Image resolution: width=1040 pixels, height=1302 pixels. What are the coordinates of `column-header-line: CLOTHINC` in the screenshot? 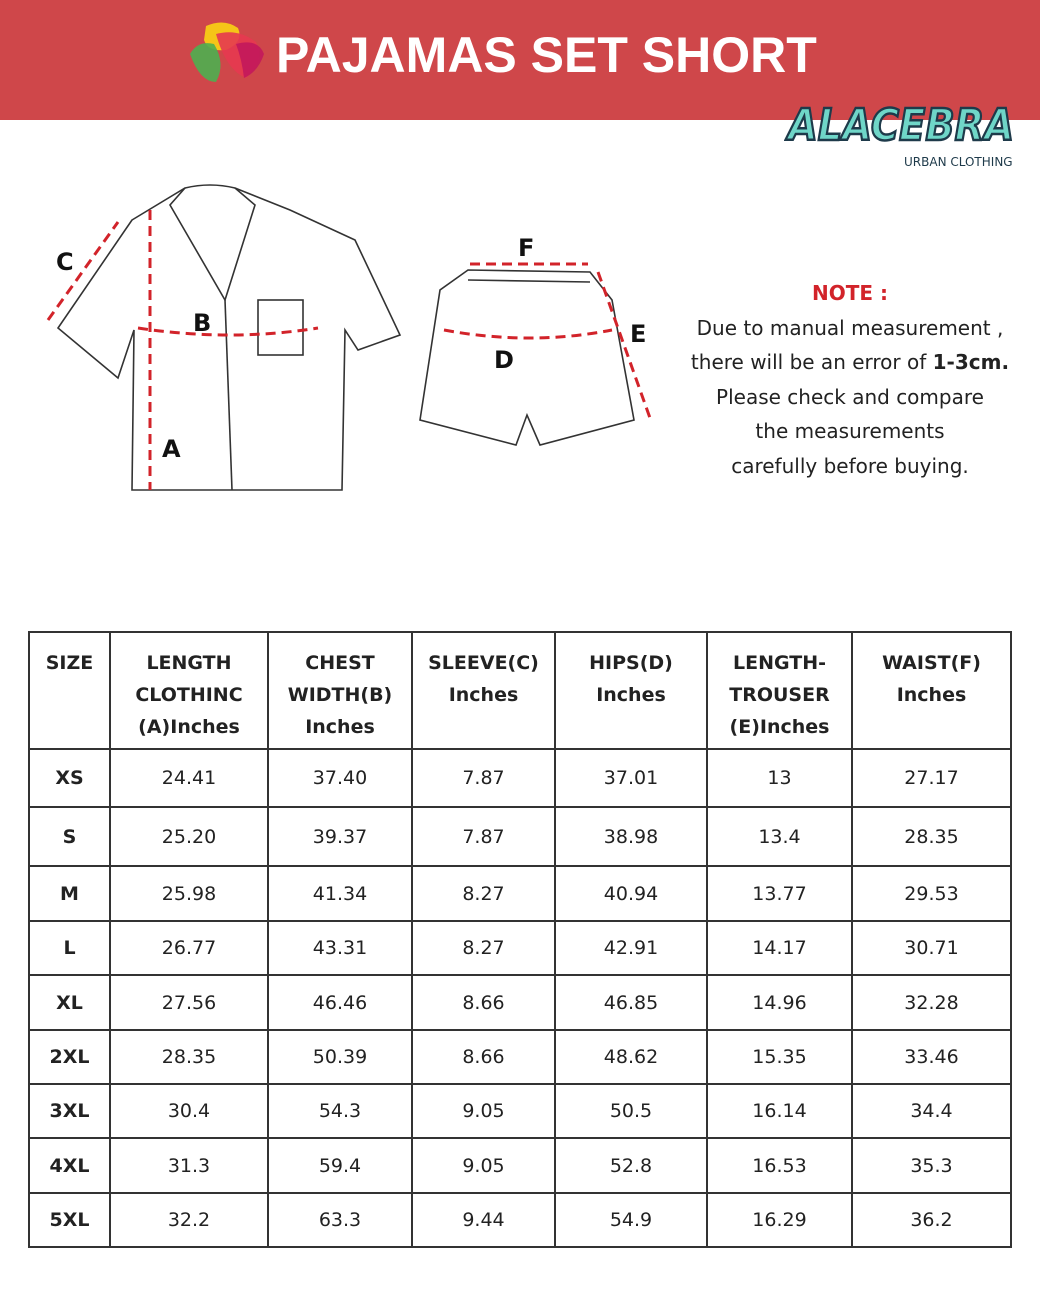 It's located at (189, 695).